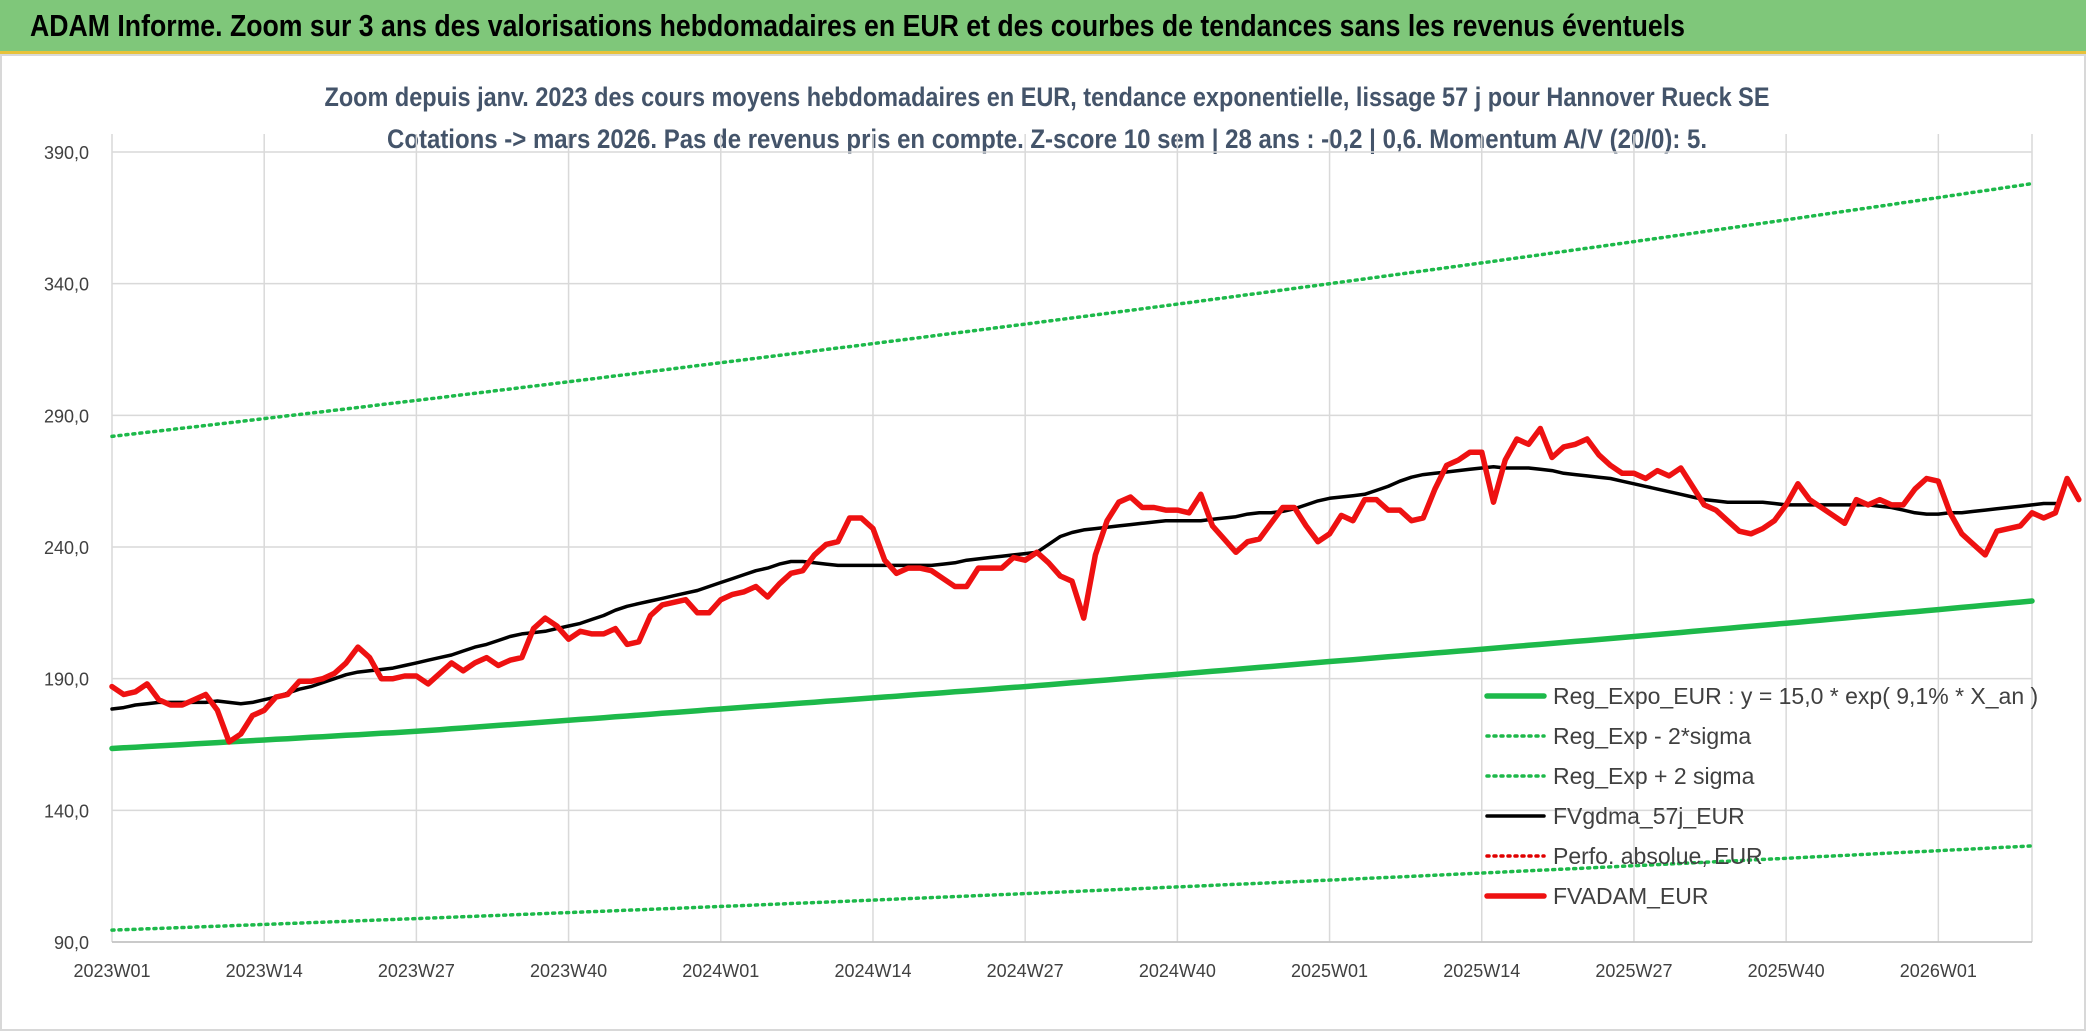 Image resolution: width=2086 pixels, height=1031 pixels. I want to click on reg-minus-2sigma-line, so click(1072, 888).